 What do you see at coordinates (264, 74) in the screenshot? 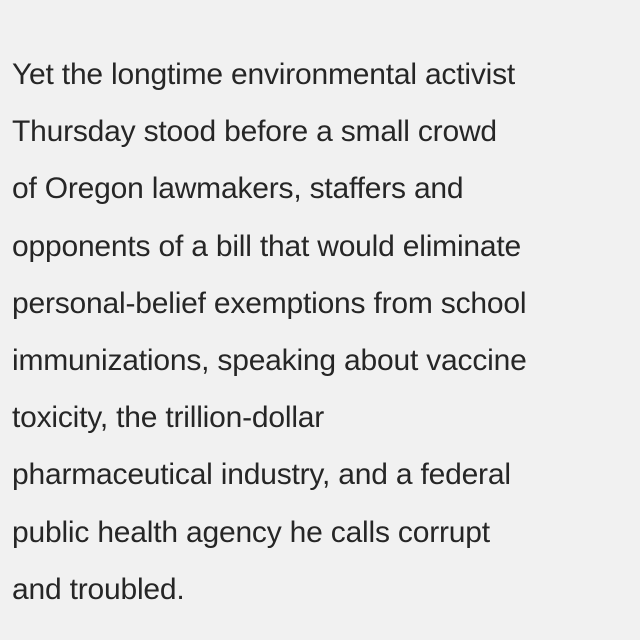
I see `paragraph-line: Yet the longtime environmental activist` at bounding box center [264, 74].